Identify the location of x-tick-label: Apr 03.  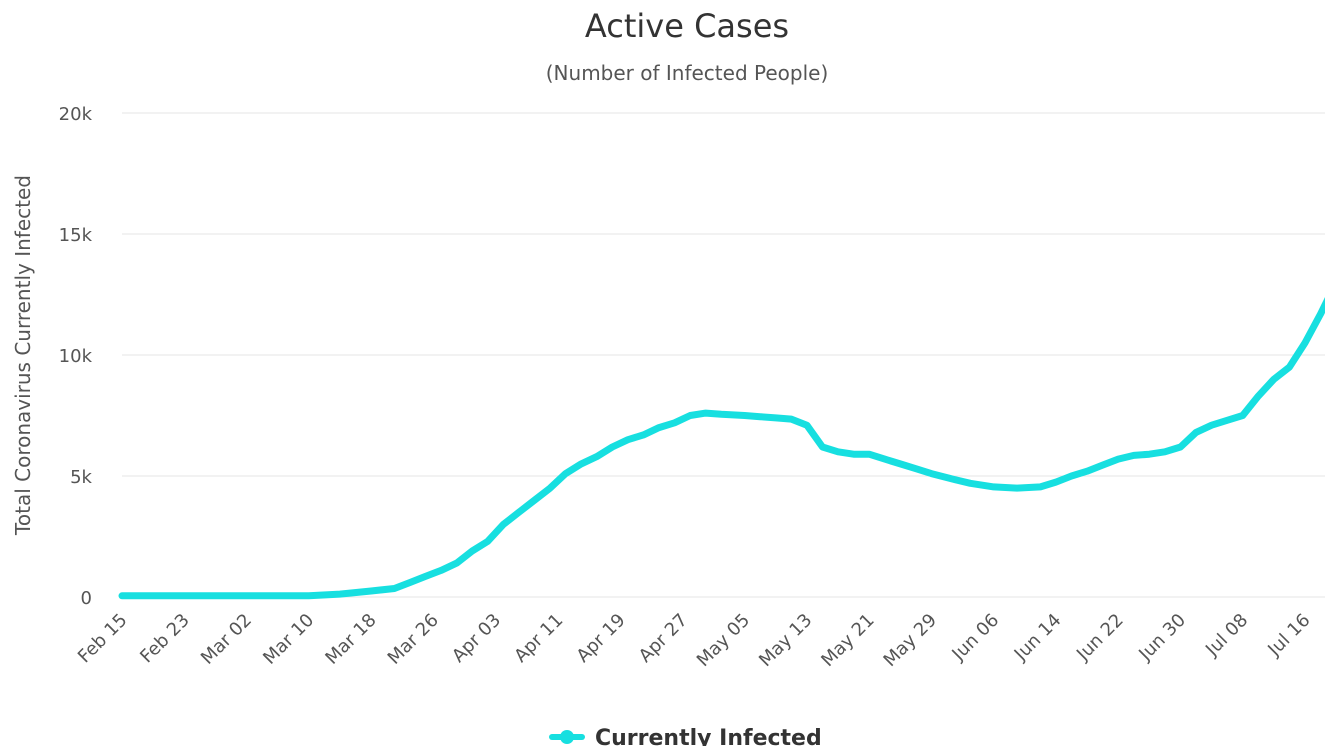
(476, 638).